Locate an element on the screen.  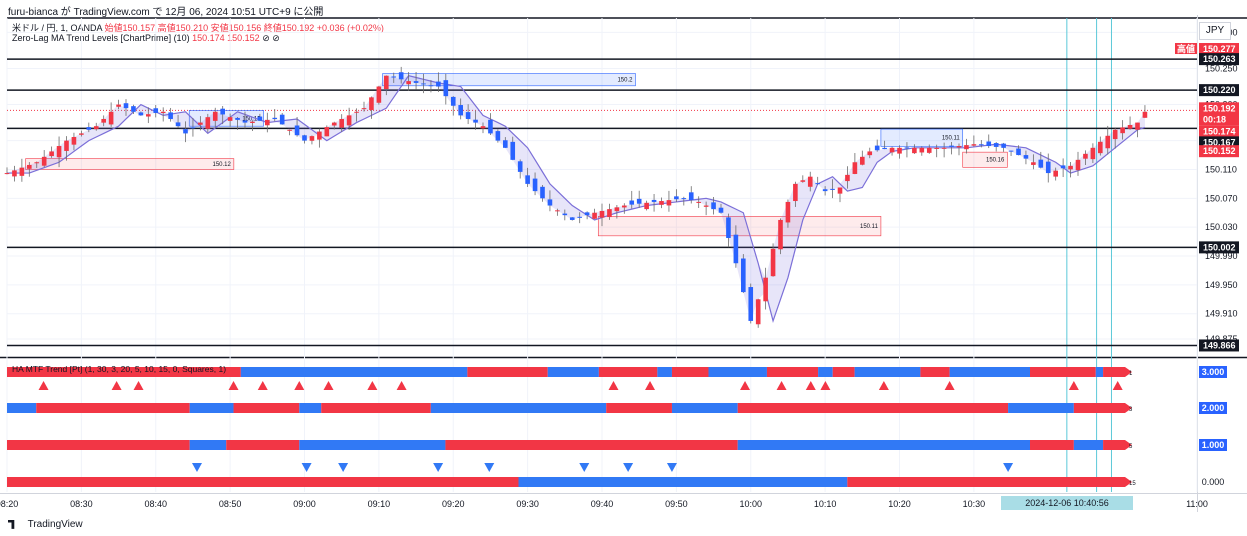
price-tag-text: 150.277 is located at coordinates (1219, 49).